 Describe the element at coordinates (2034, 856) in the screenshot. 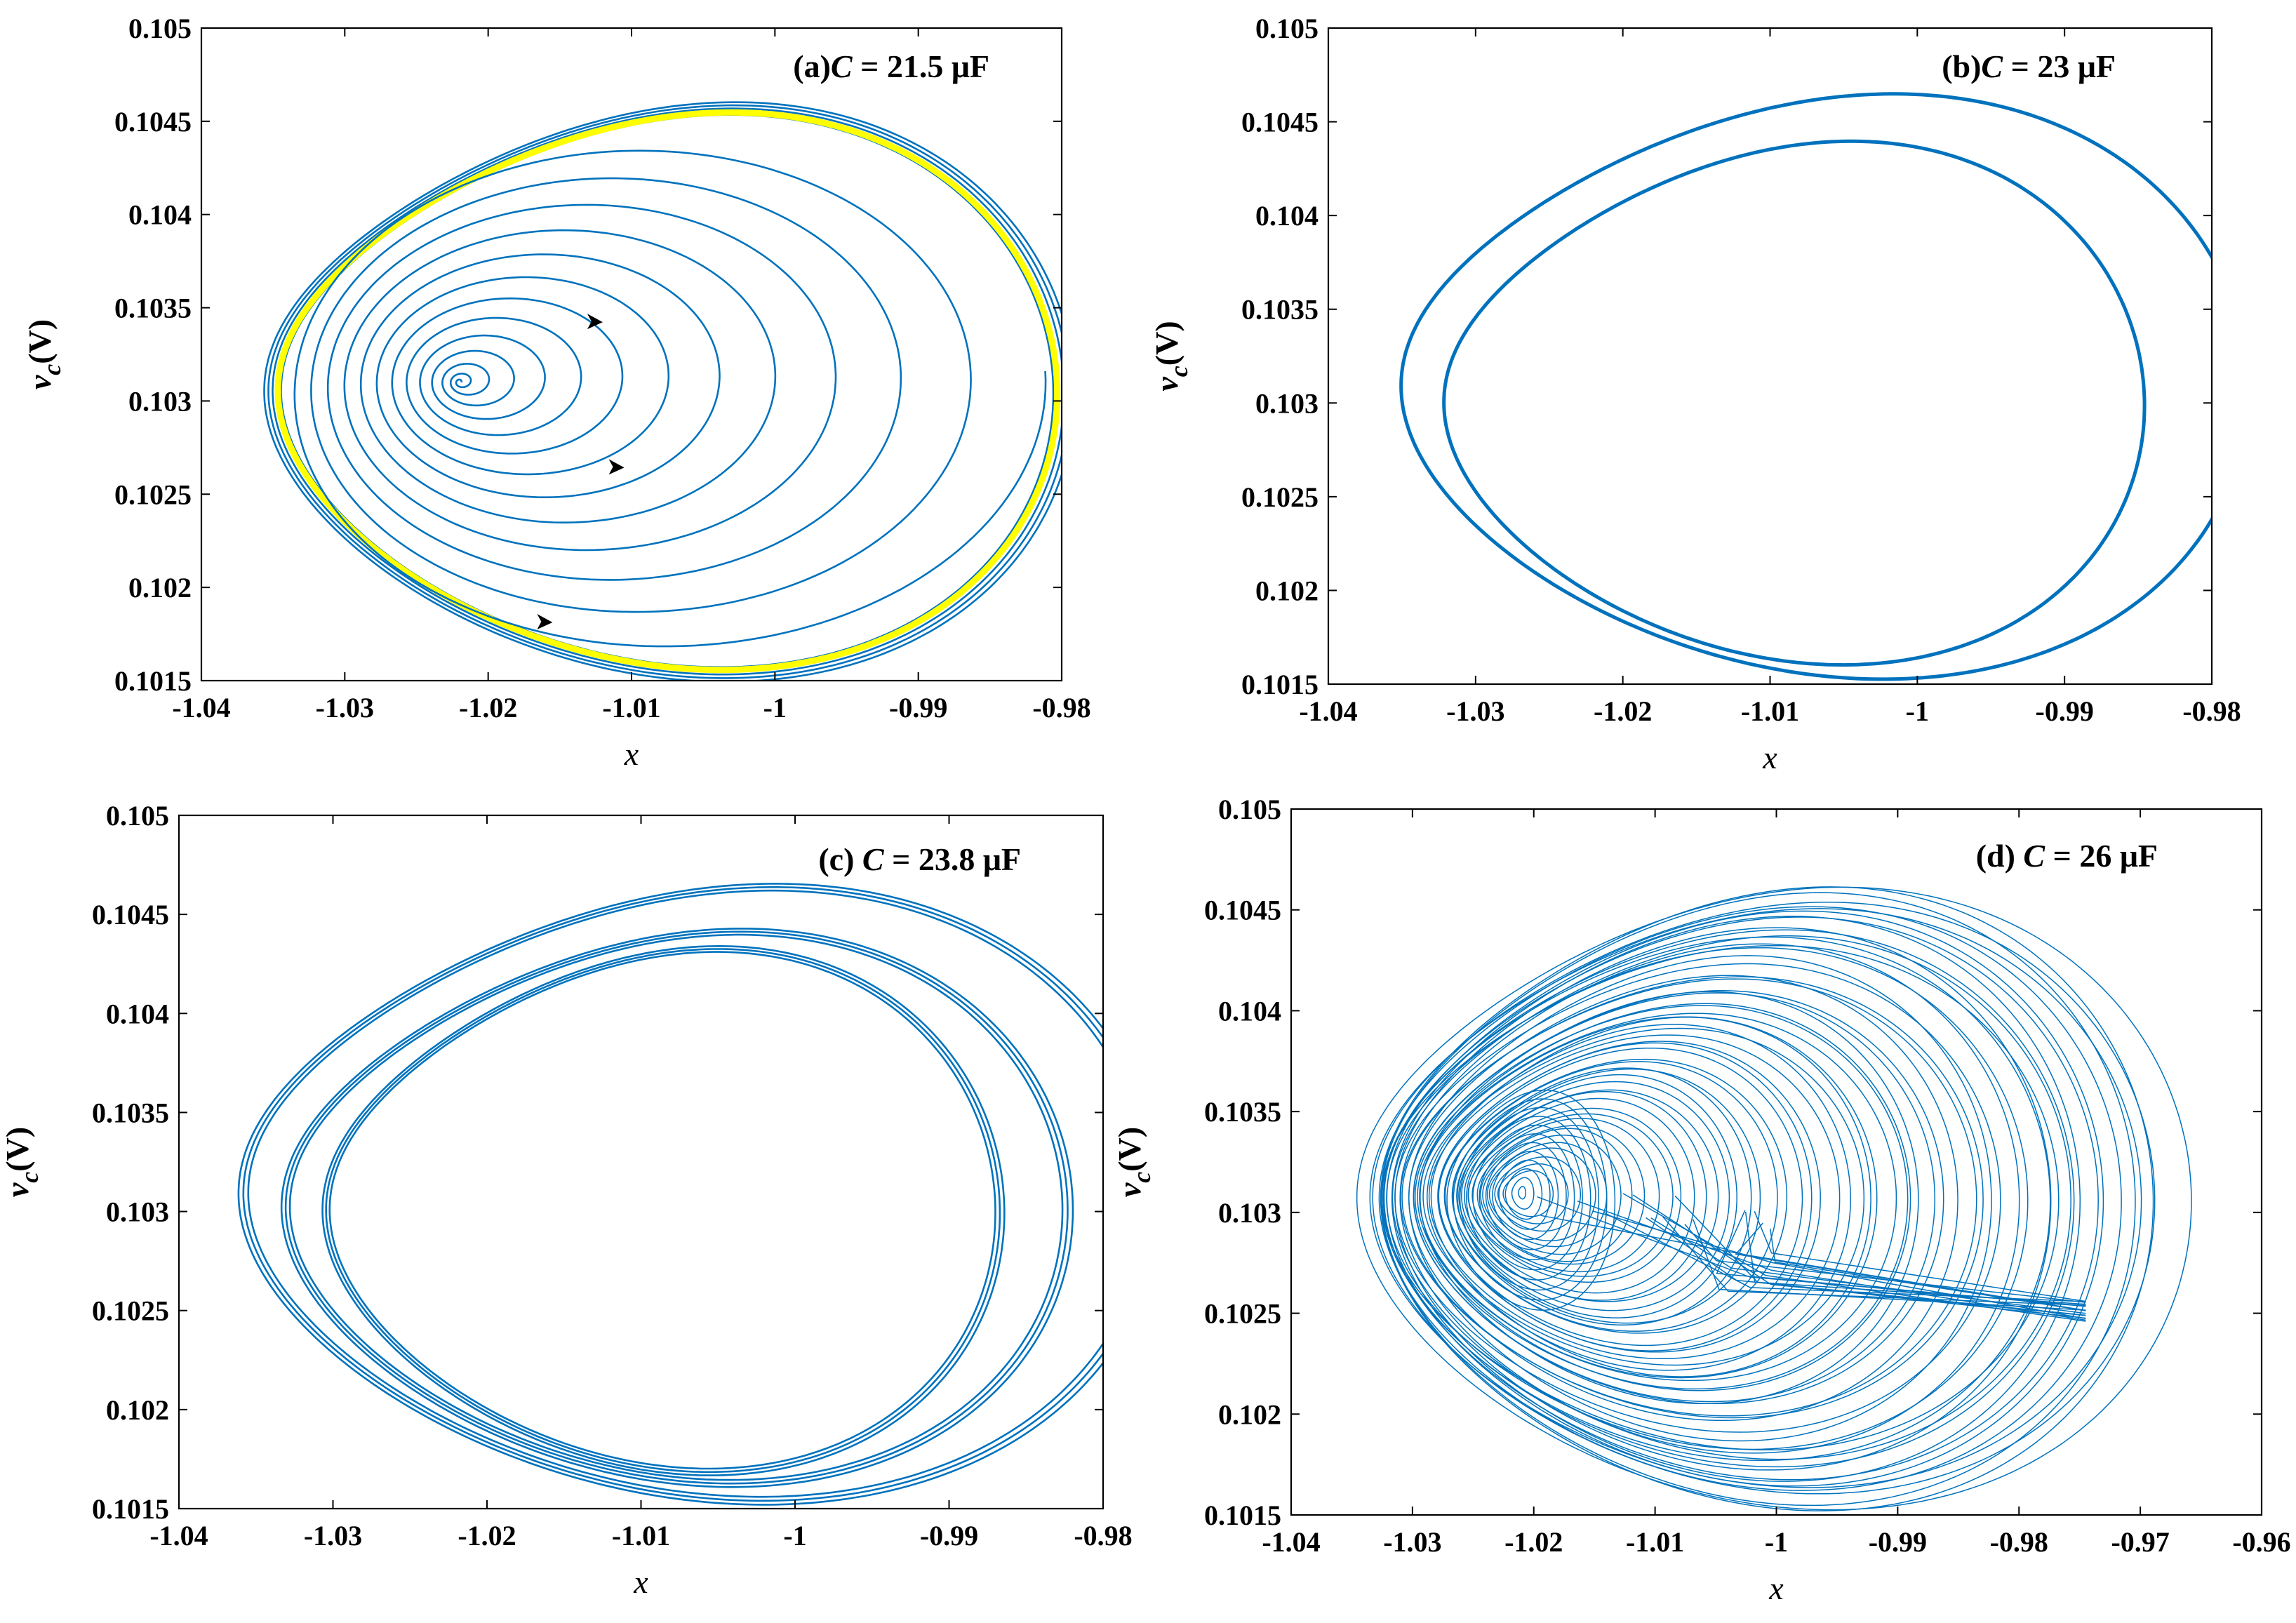

I see `param-symbol-d: C` at that location.